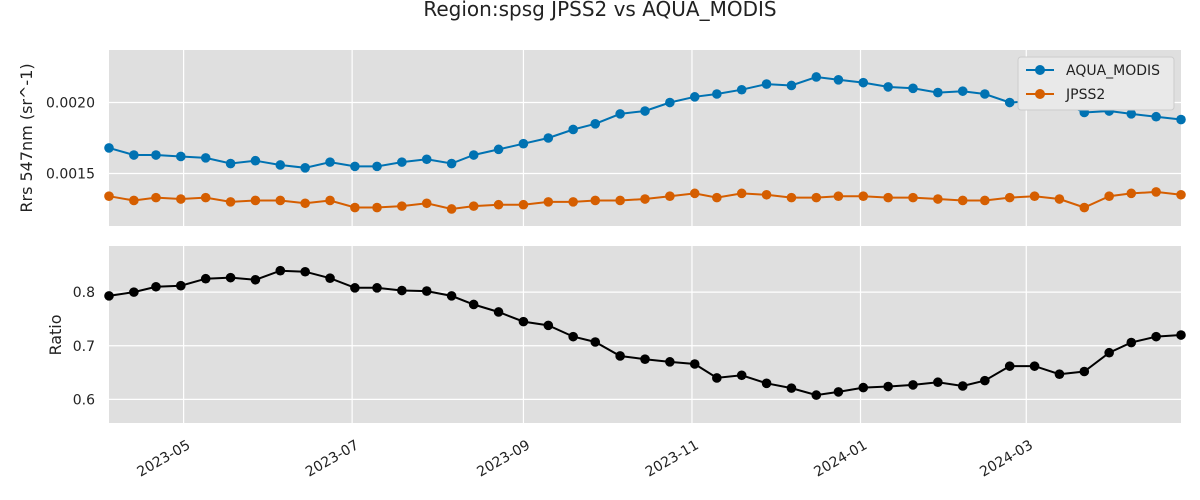 The image size is (1200, 500). I want to click on x-tick-label: 2023-11, so click(672, 458).